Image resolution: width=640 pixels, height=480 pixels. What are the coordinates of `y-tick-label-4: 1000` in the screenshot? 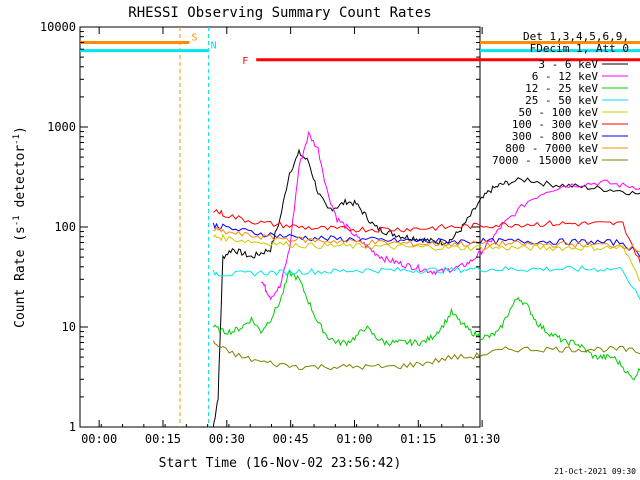 It's located at (61, 127).